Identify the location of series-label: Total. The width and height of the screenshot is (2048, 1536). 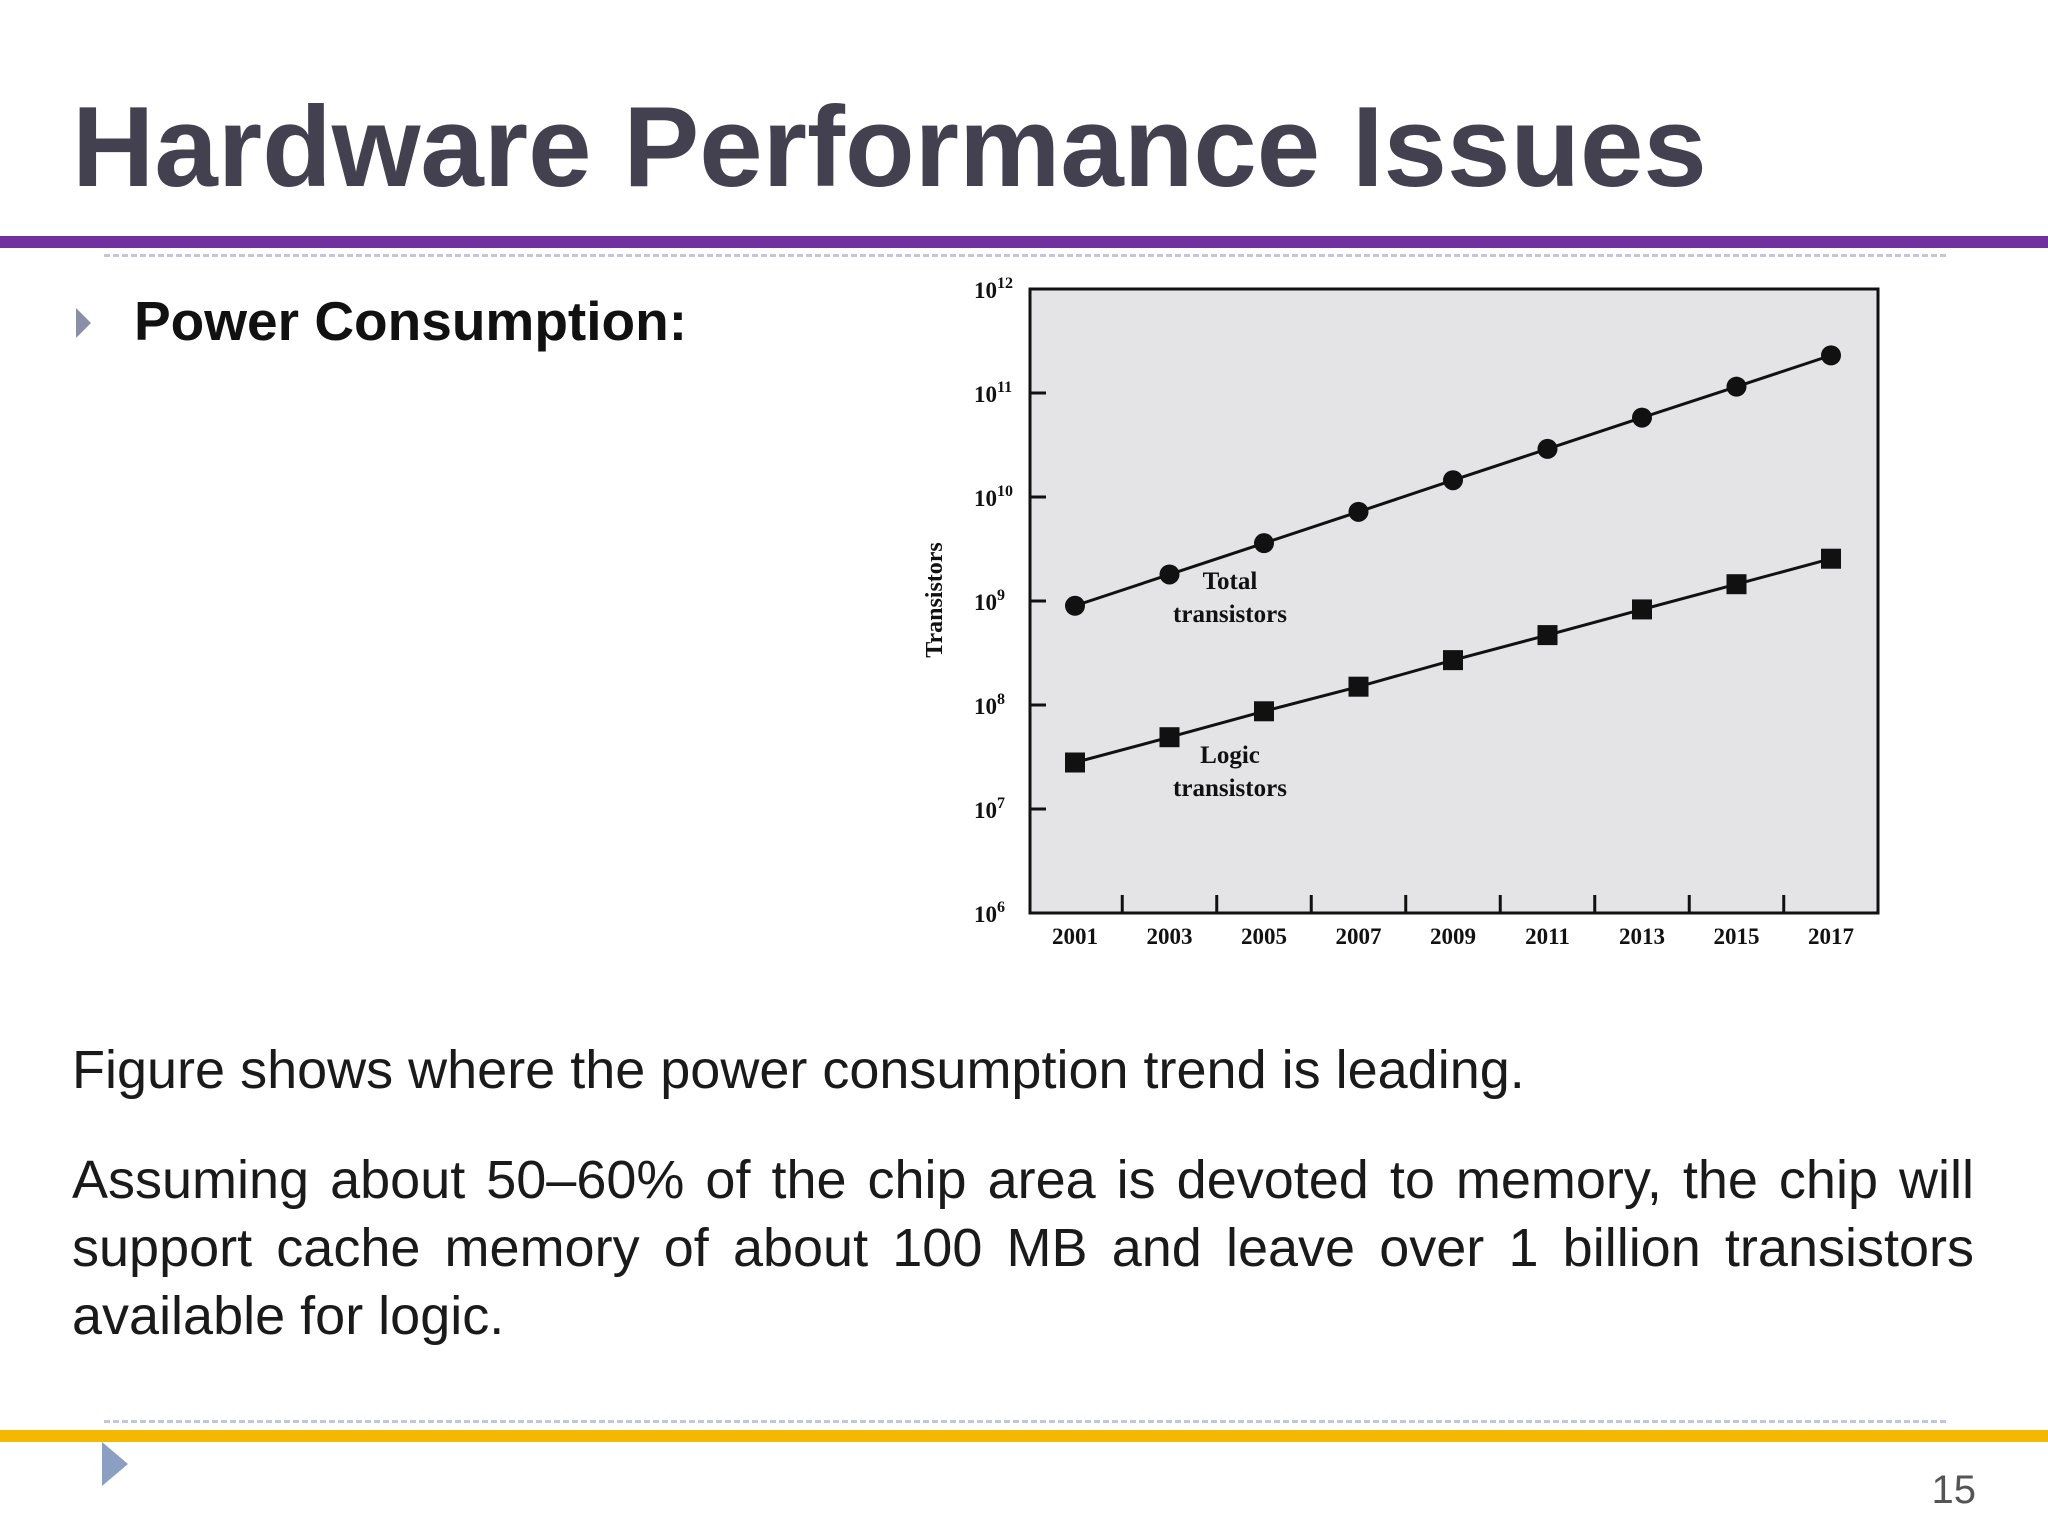
(1230, 581).